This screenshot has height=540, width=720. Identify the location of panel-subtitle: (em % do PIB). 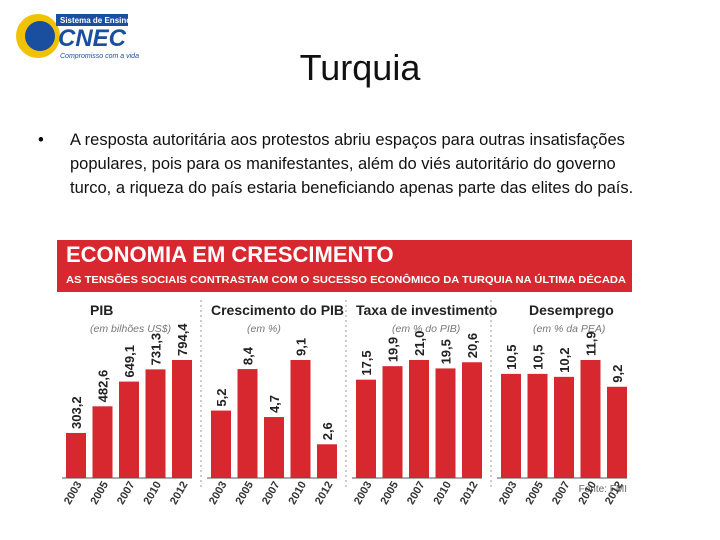
(426, 329).